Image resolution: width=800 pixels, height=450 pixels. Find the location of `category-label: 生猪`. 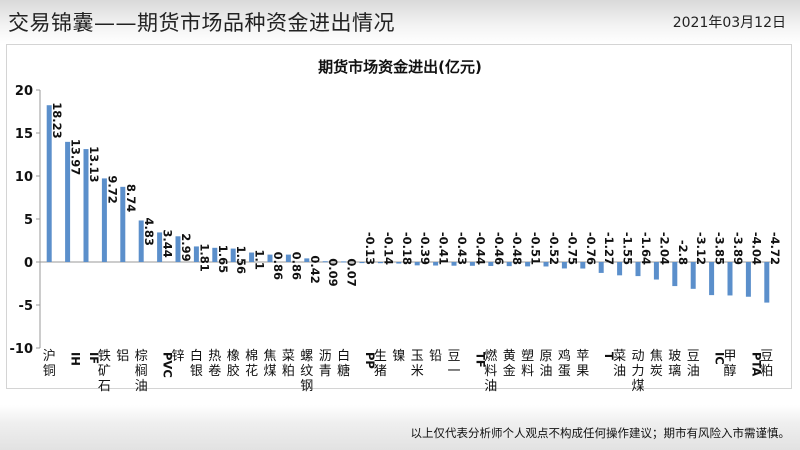

category-label: 生猪 is located at coordinates (380, 364).